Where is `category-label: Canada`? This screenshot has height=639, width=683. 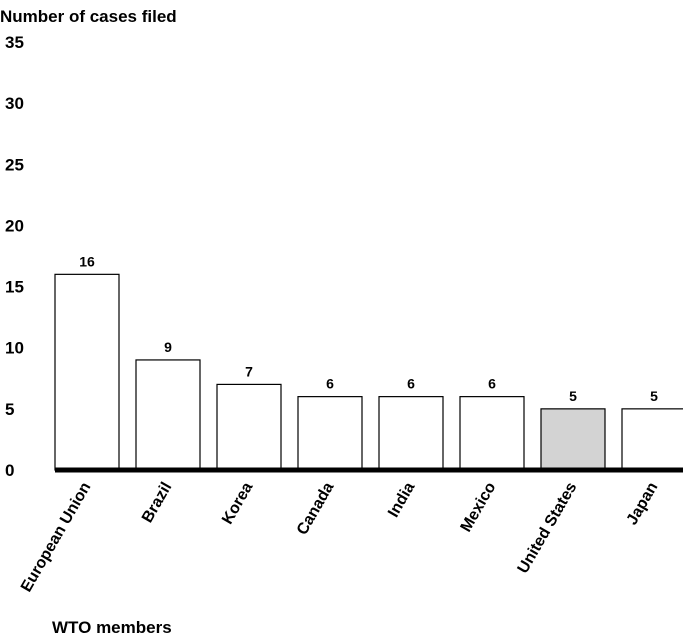
category-label: Canada is located at coordinates (316, 508).